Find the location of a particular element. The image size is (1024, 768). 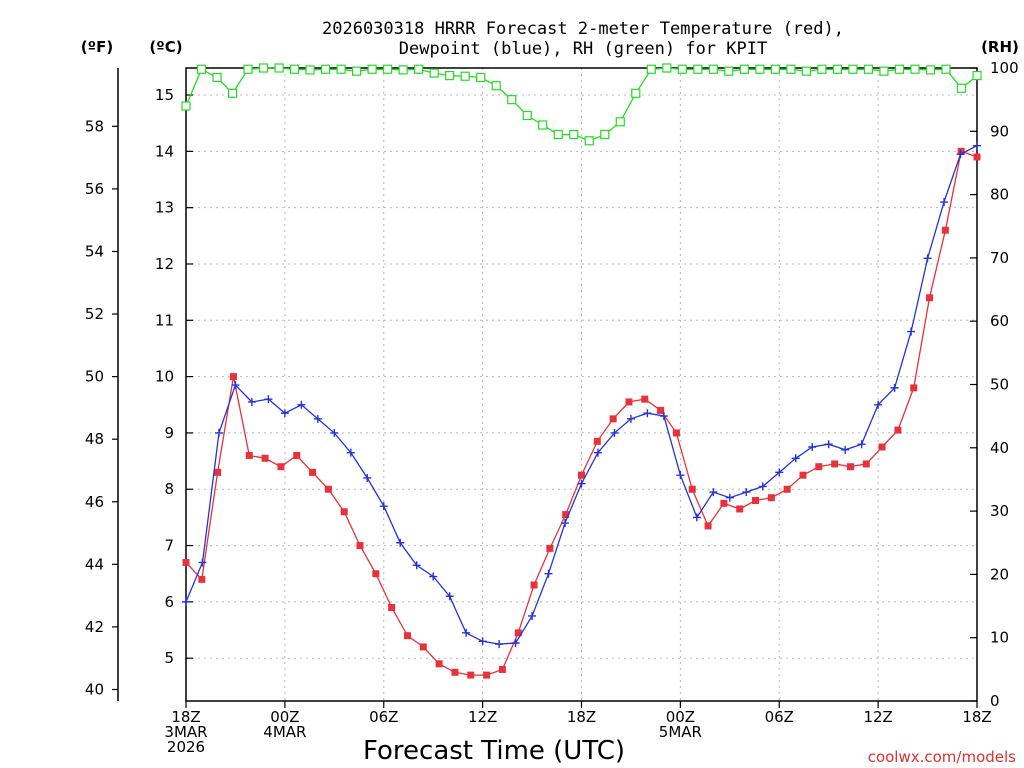

time-tick-label: 3MAR is located at coordinates (185, 732).